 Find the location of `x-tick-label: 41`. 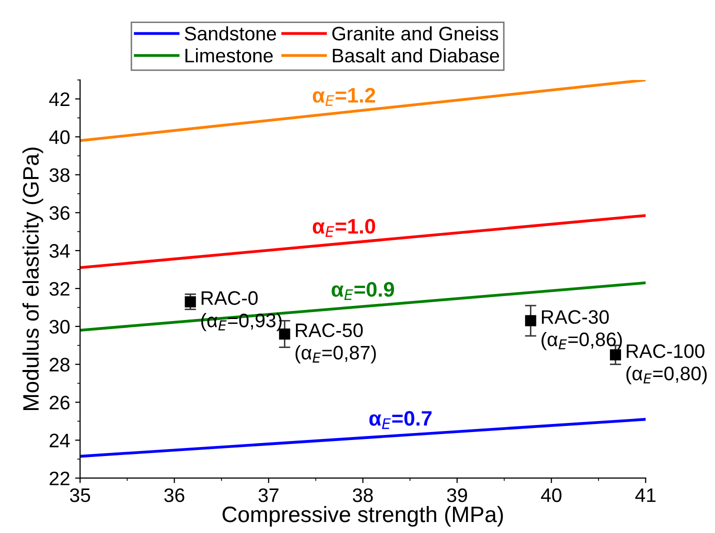

x-tick-label: 41 is located at coordinates (645, 495).